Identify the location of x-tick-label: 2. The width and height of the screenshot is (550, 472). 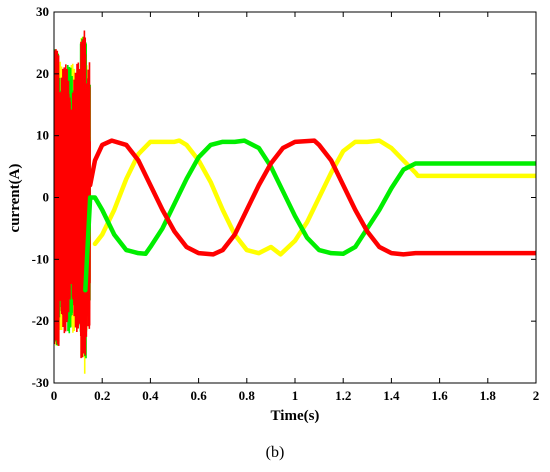
(536, 395).